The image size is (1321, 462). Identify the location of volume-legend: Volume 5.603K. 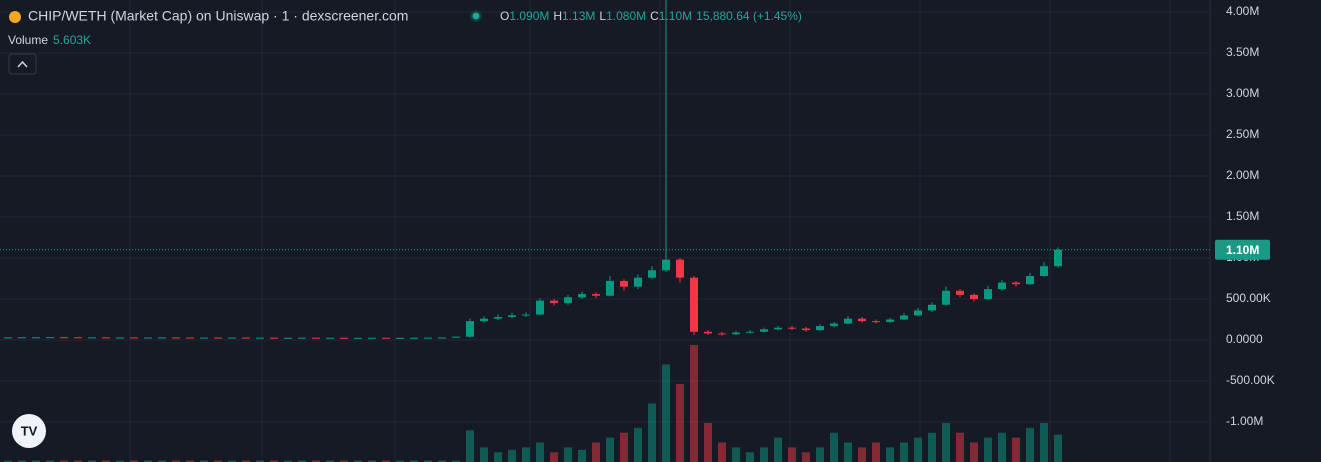
(49, 40).